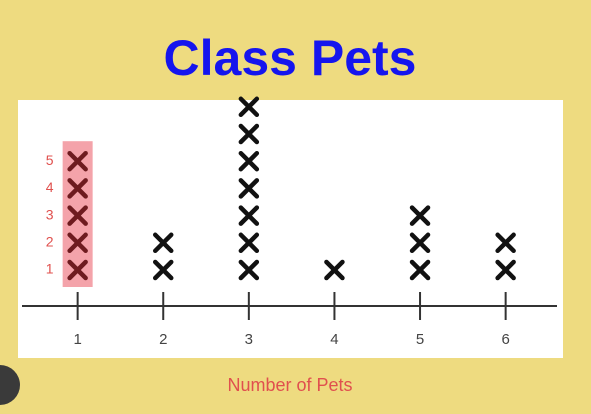 The width and height of the screenshot is (591, 414). Describe the element at coordinates (289, 385) in the screenshot. I see `x-axis-label: Number of Pets` at that location.